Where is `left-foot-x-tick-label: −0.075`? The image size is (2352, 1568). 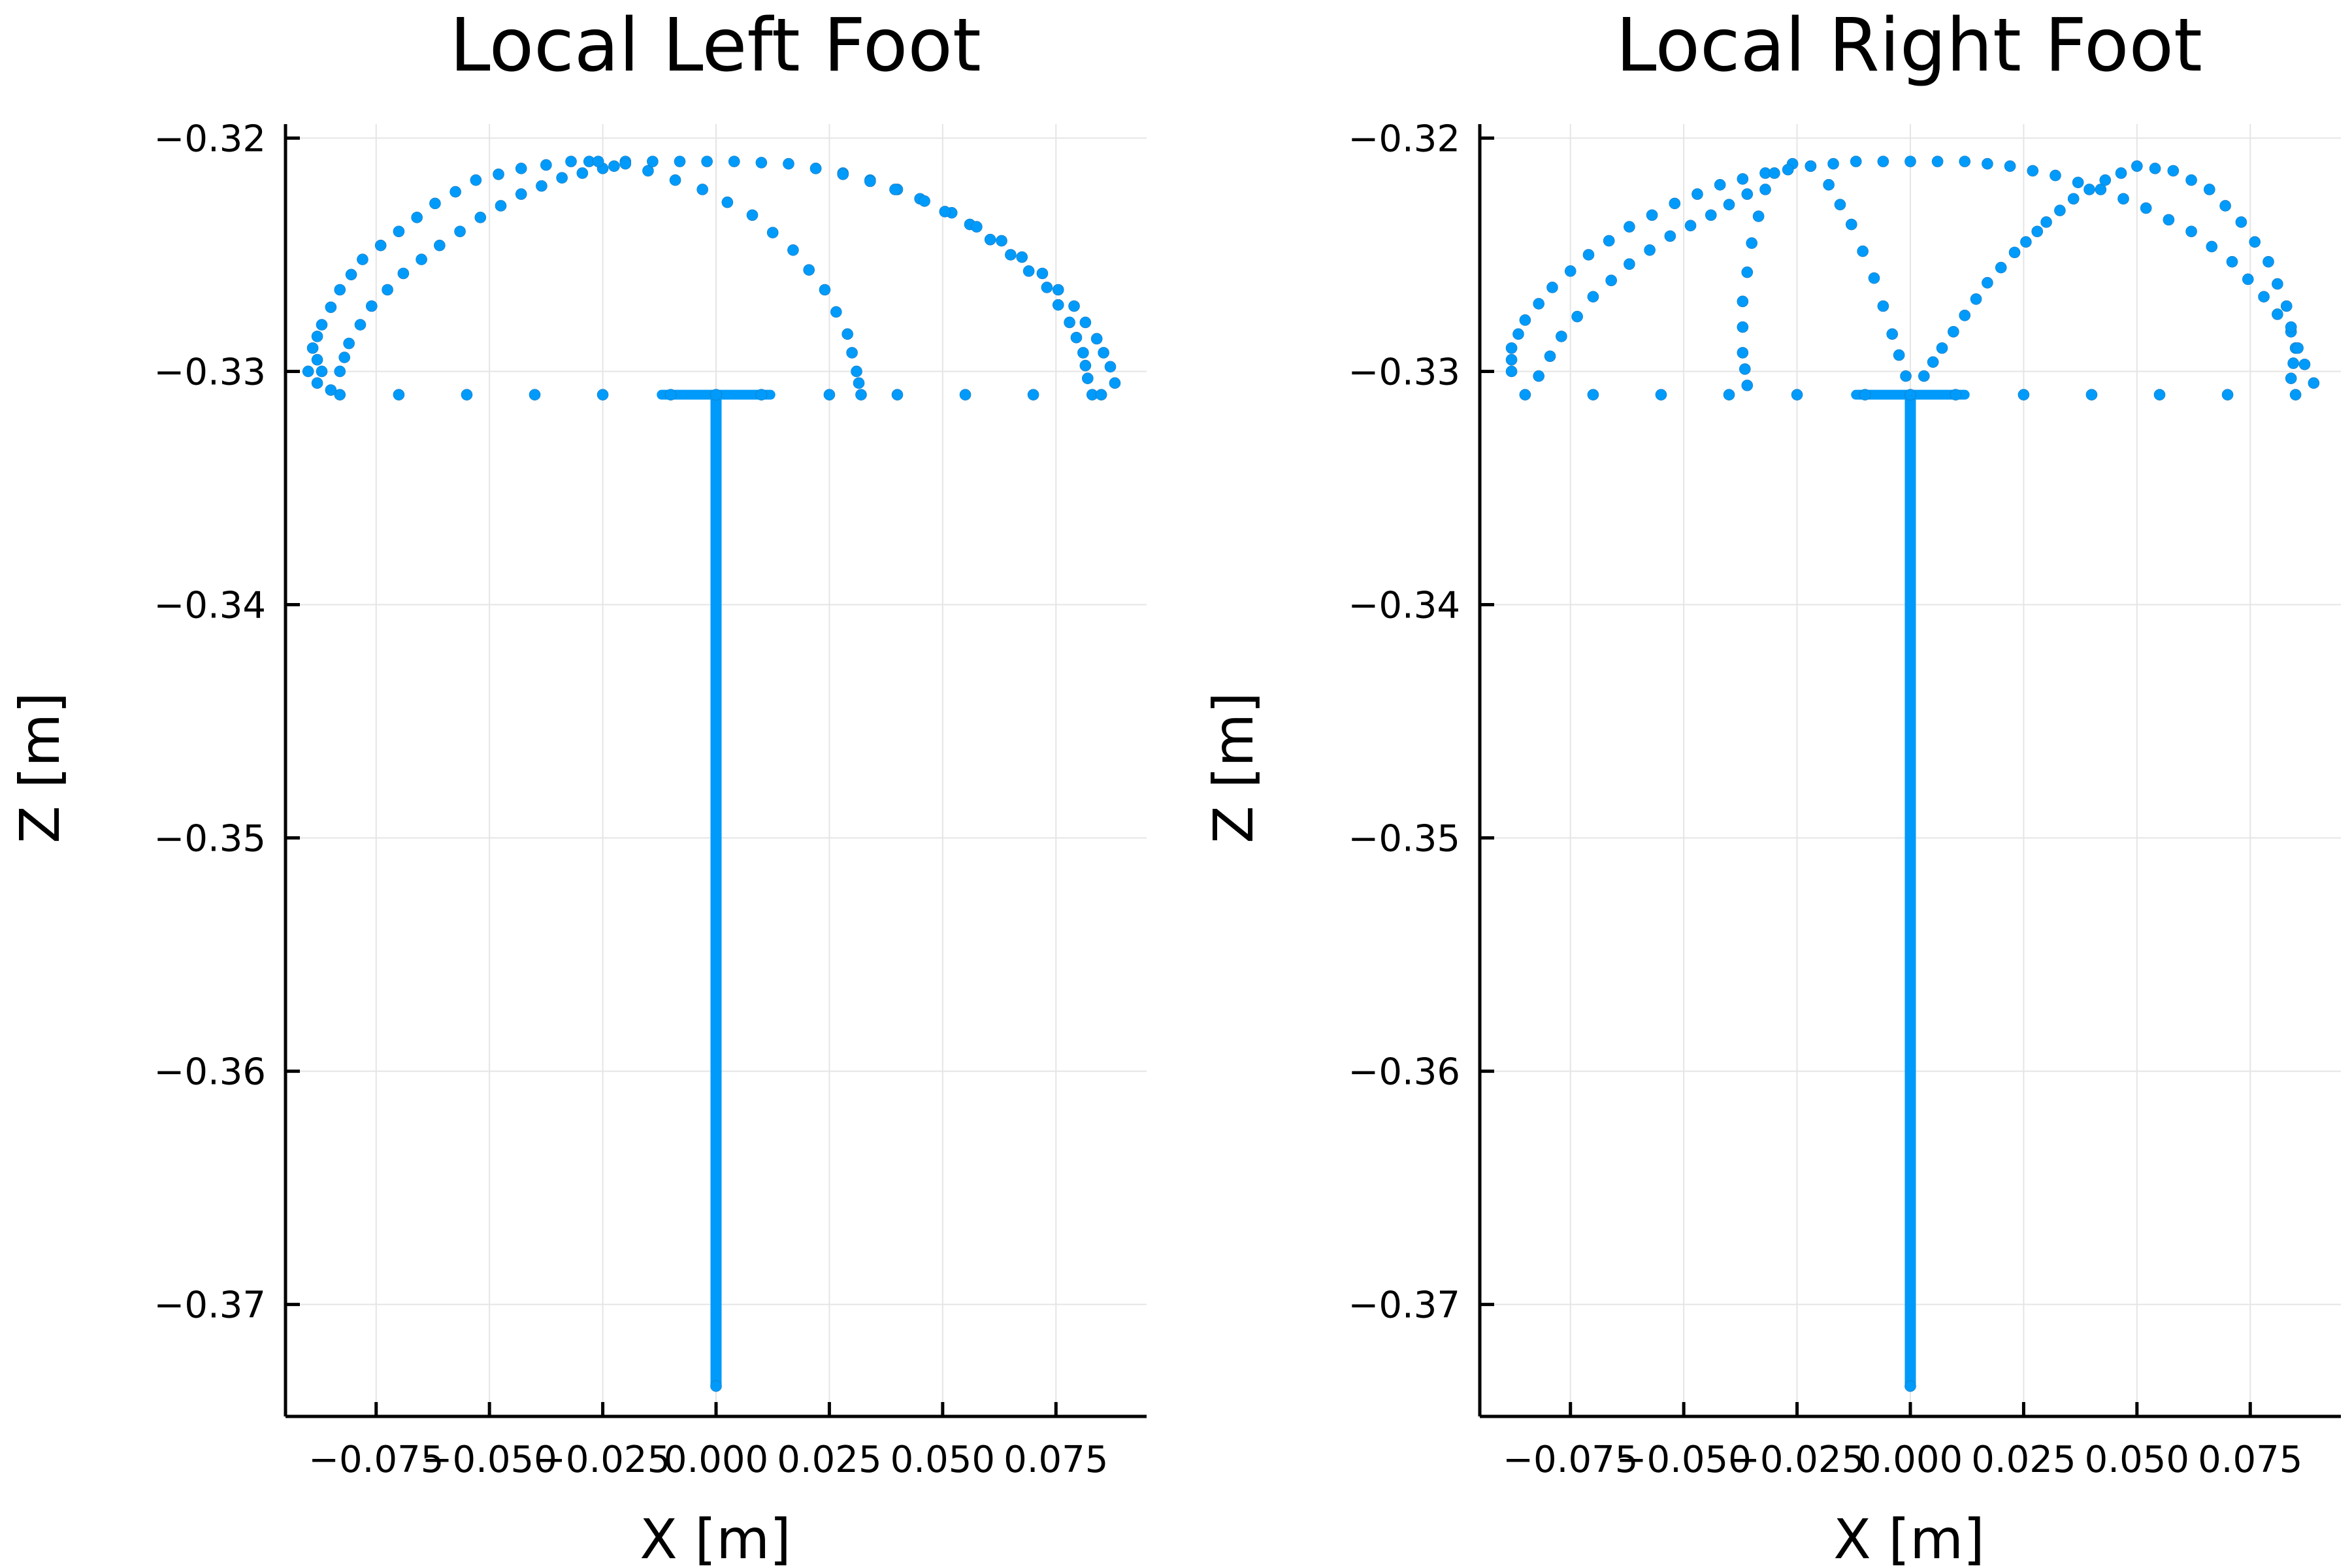 left-foot-x-tick-label: −0.075 is located at coordinates (376, 1460).